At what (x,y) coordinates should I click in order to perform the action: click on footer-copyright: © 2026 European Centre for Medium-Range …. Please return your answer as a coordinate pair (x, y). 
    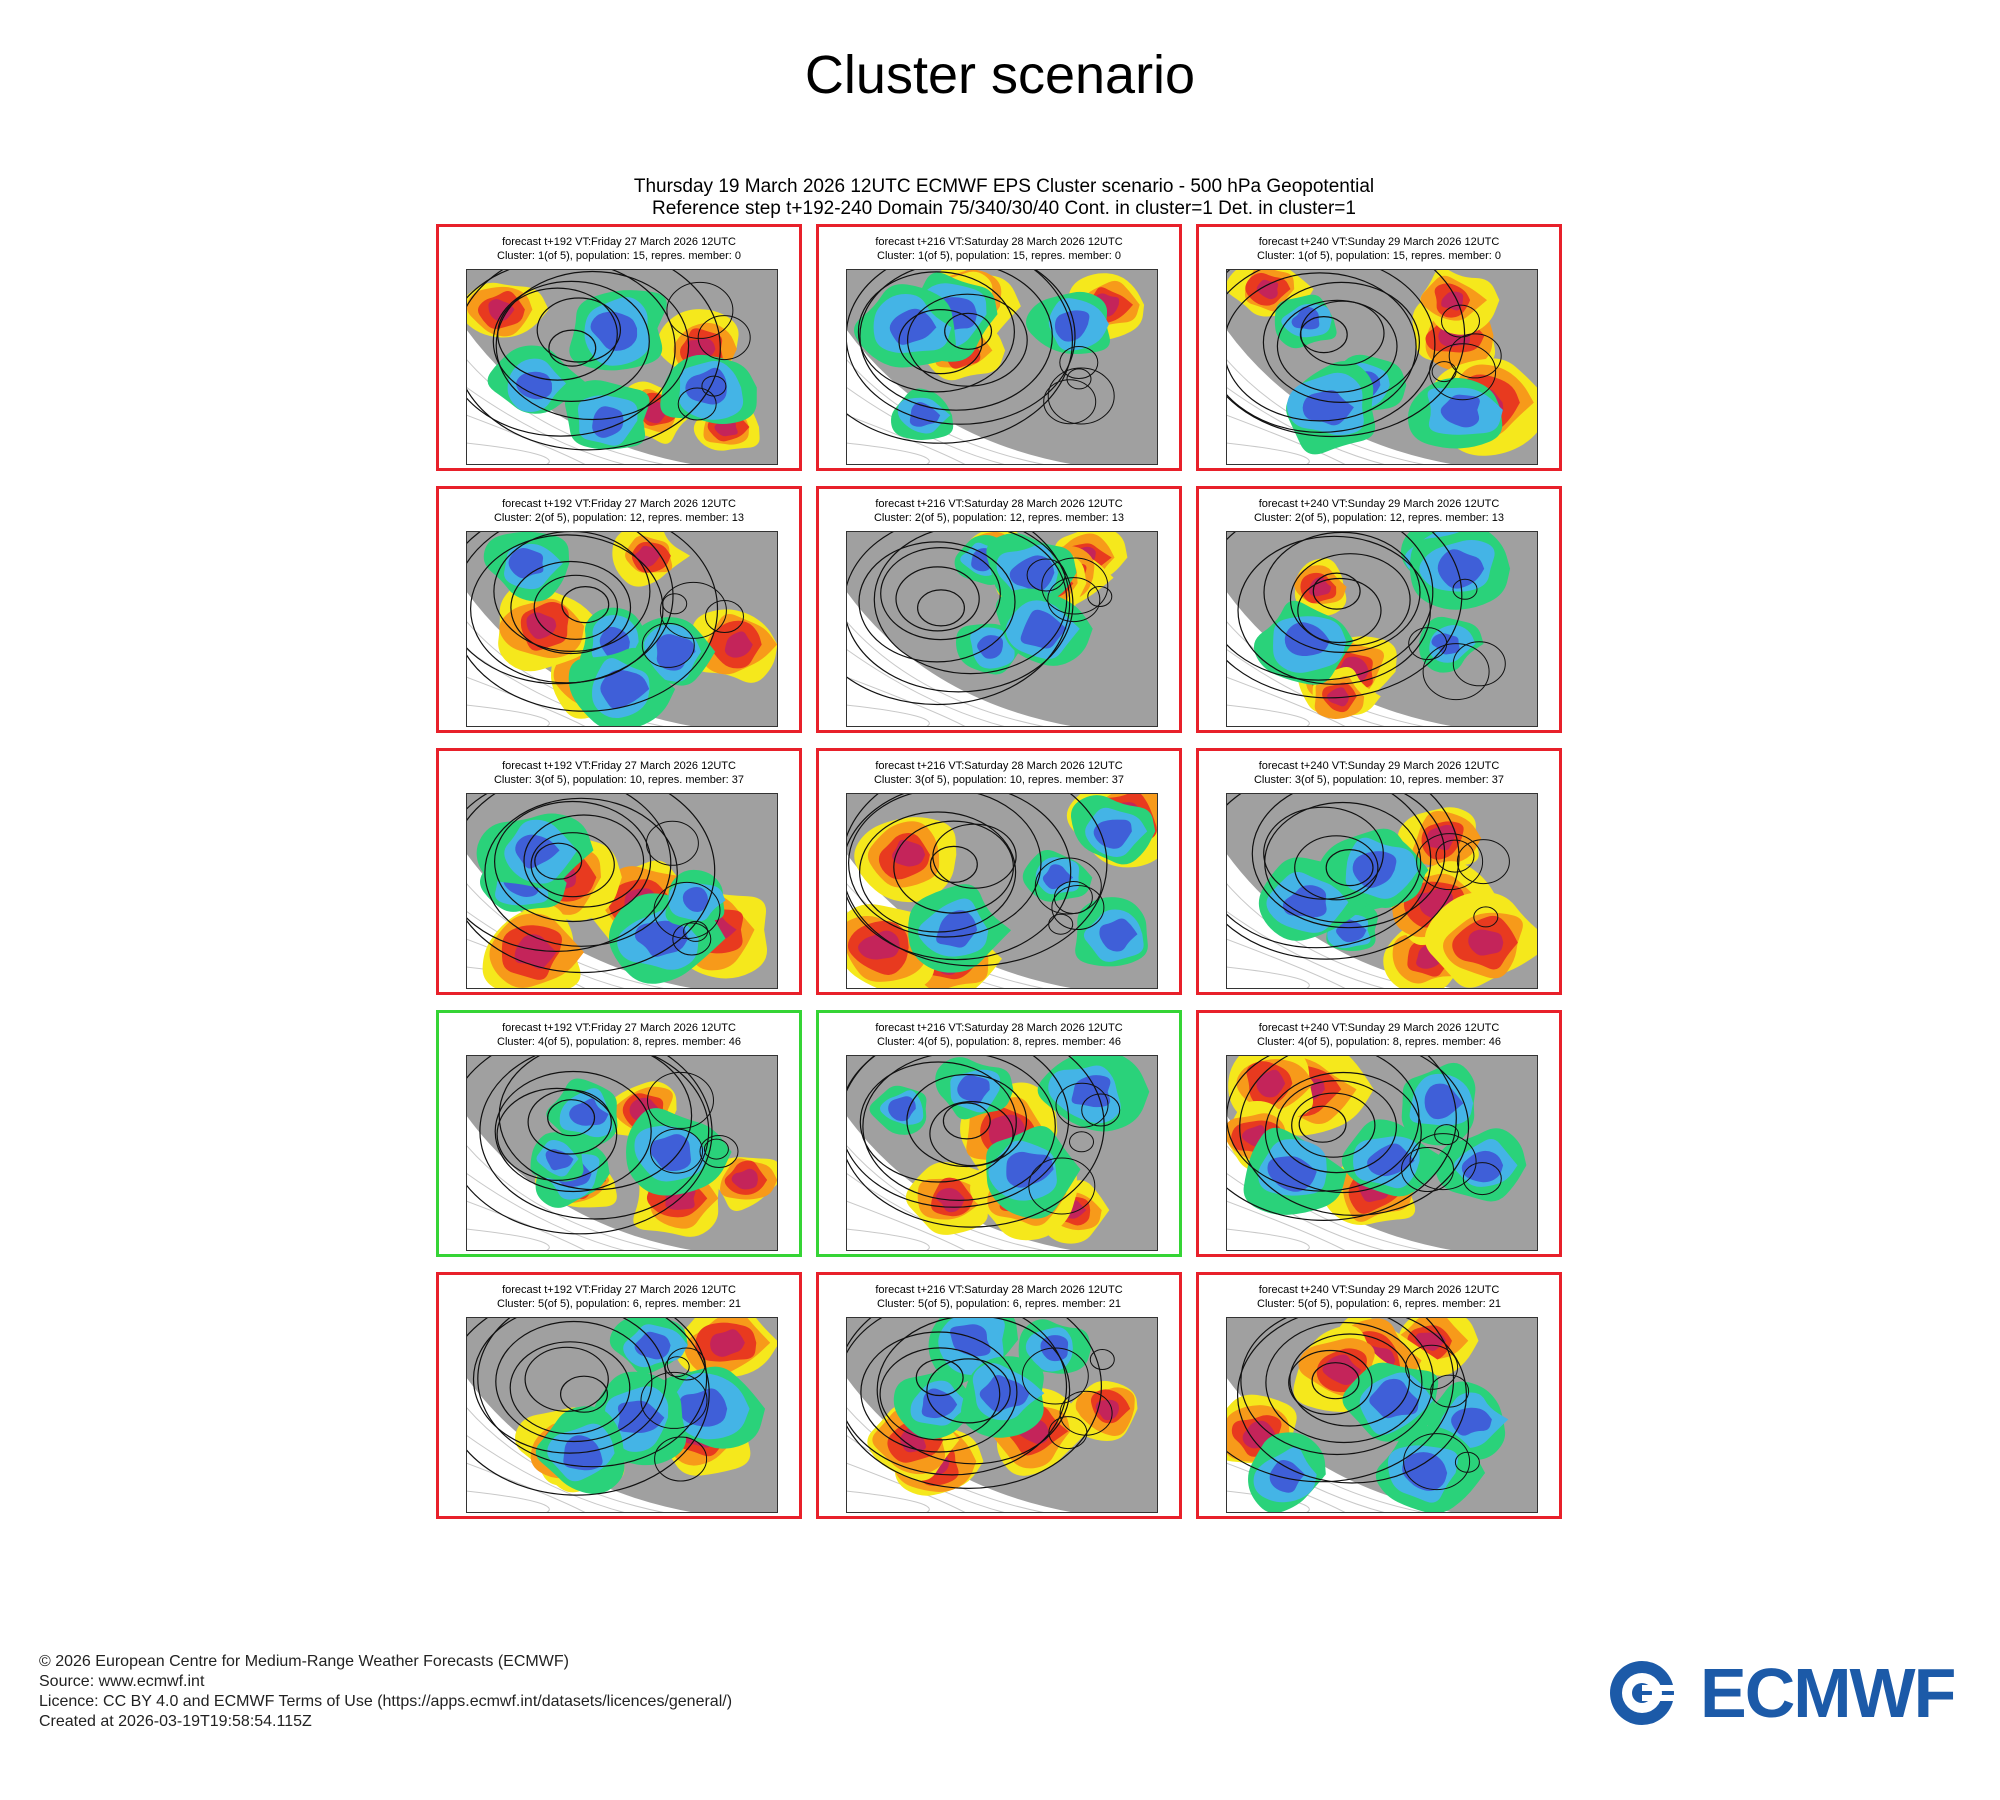
    Looking at the image, I should click on (304, 1661).